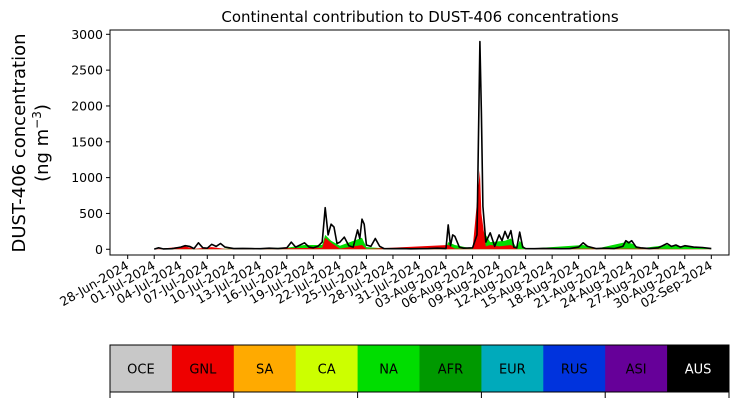 Image resolution: width=739 pixels, height=402 pixels. I want to click on legend-label-rus: RUS, so click(574, 370).